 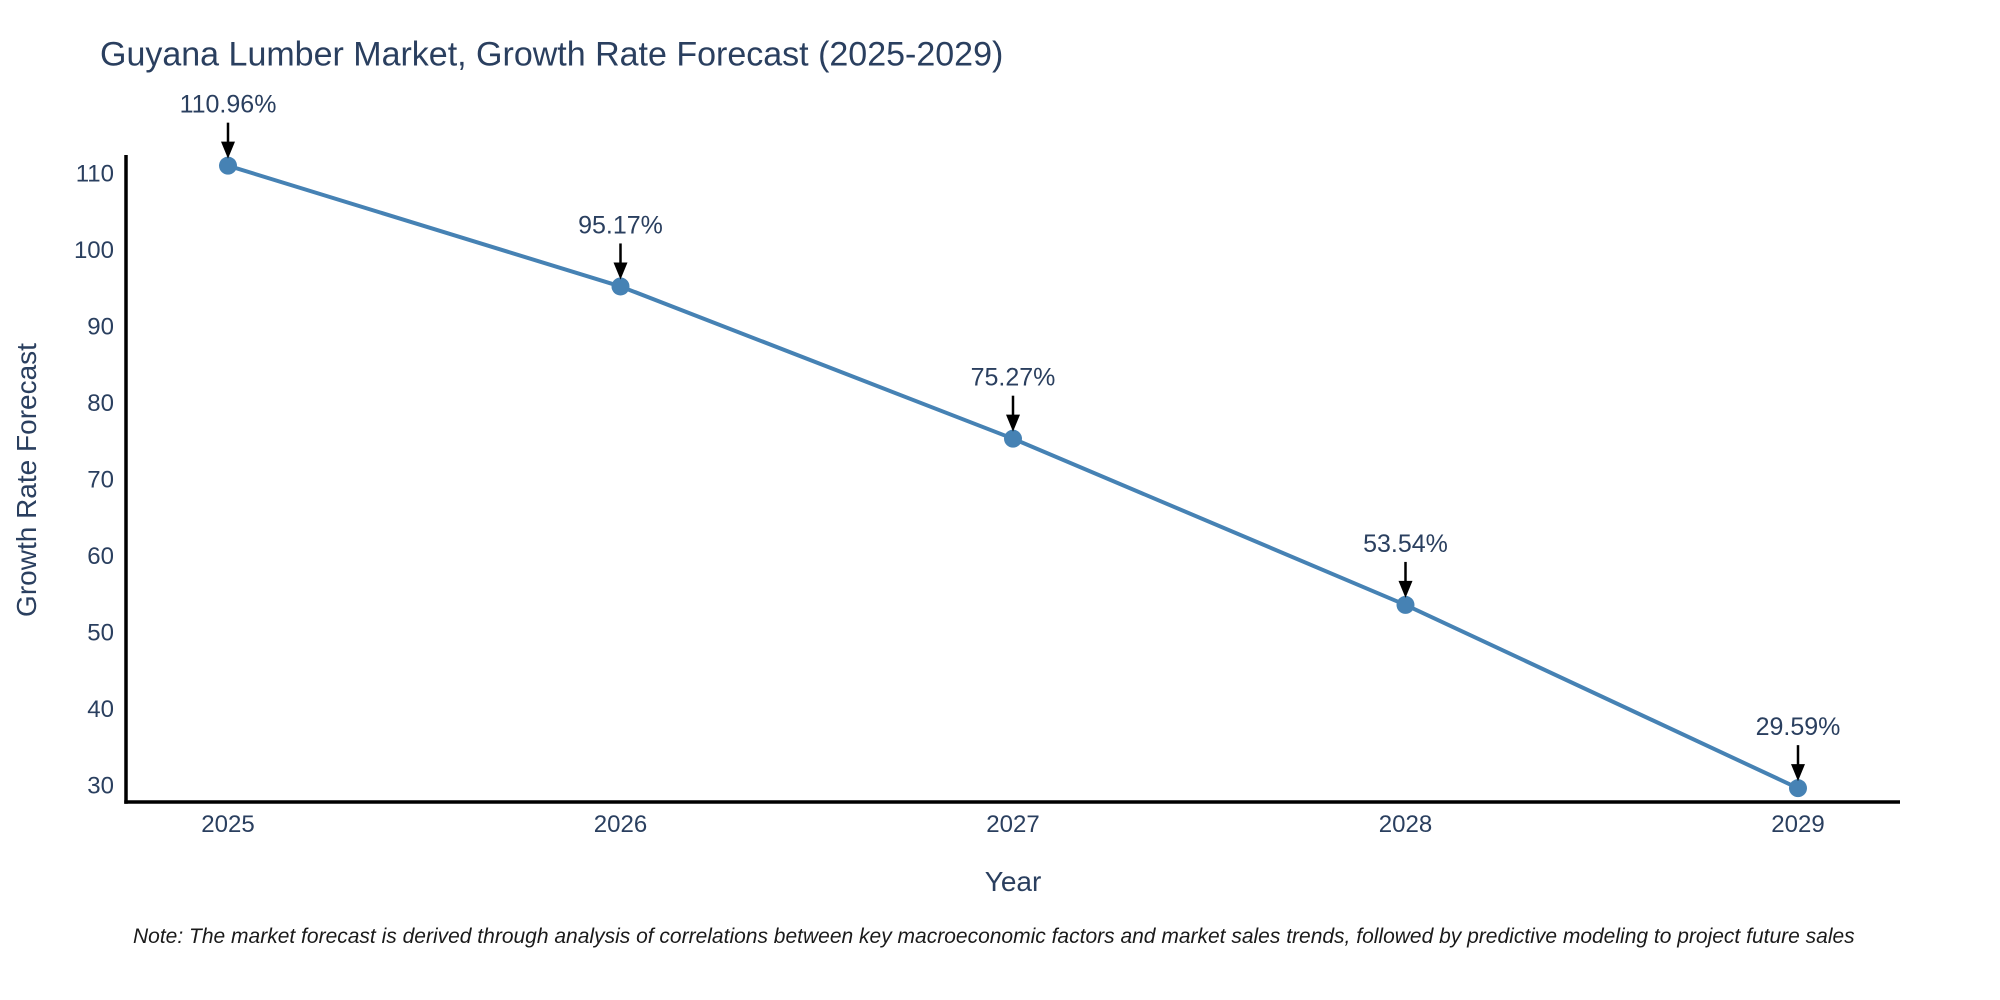 What do you see at coordinates (100, 479) in the screenshot?
I see `y-tick-label: 70` at bounding box center [100, 479].